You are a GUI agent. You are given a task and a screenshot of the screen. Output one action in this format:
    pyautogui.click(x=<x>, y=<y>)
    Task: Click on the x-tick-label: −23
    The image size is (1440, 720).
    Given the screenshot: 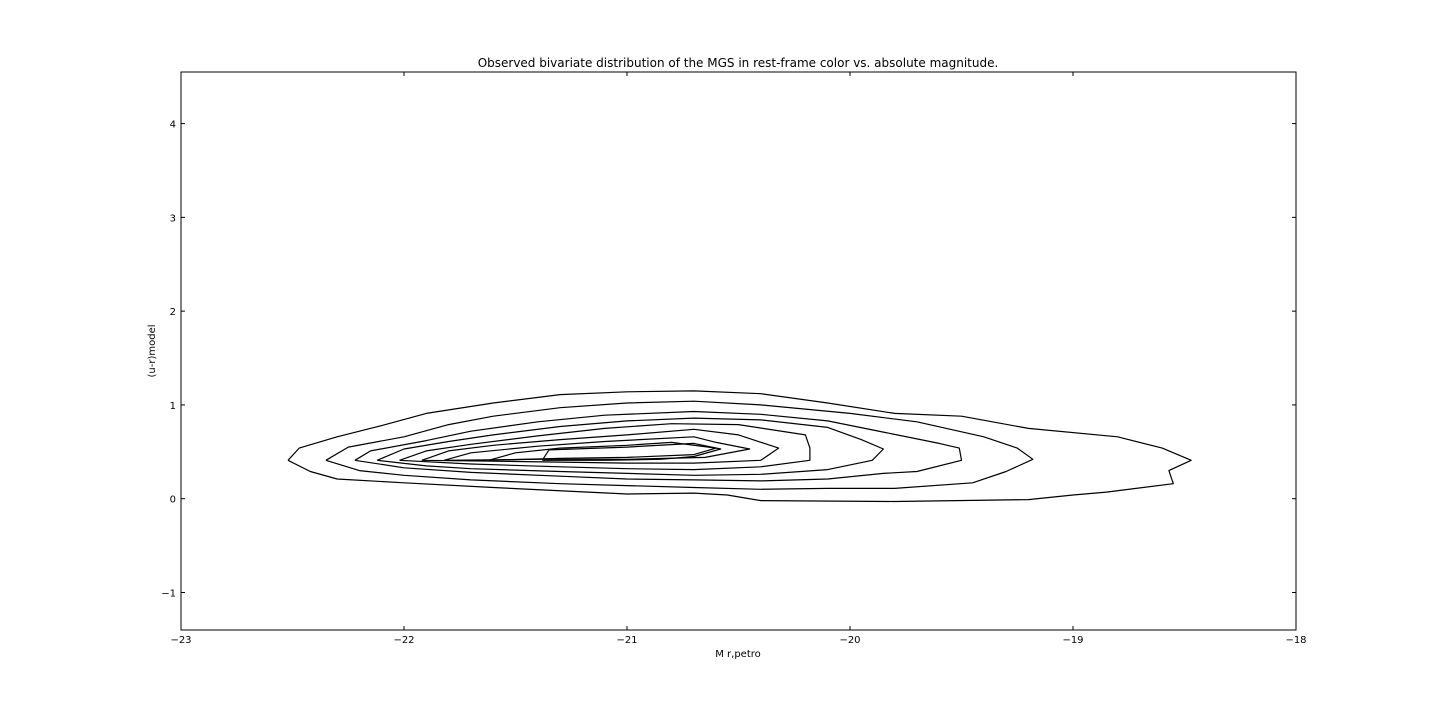 What is the action you would take?
    pyautogui.click(x=180, y=640)
    